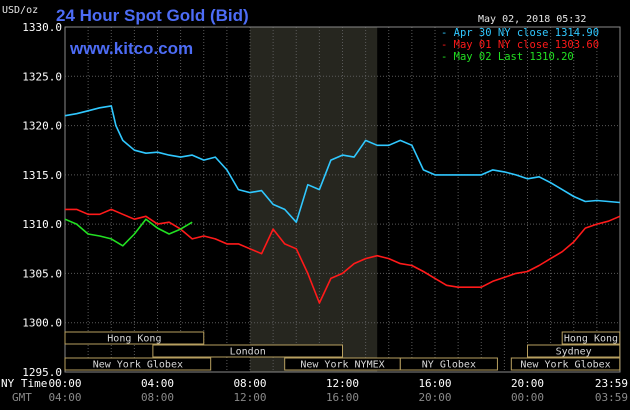  I want to click on y-tick-label: 1310.0, so click(42, 224).